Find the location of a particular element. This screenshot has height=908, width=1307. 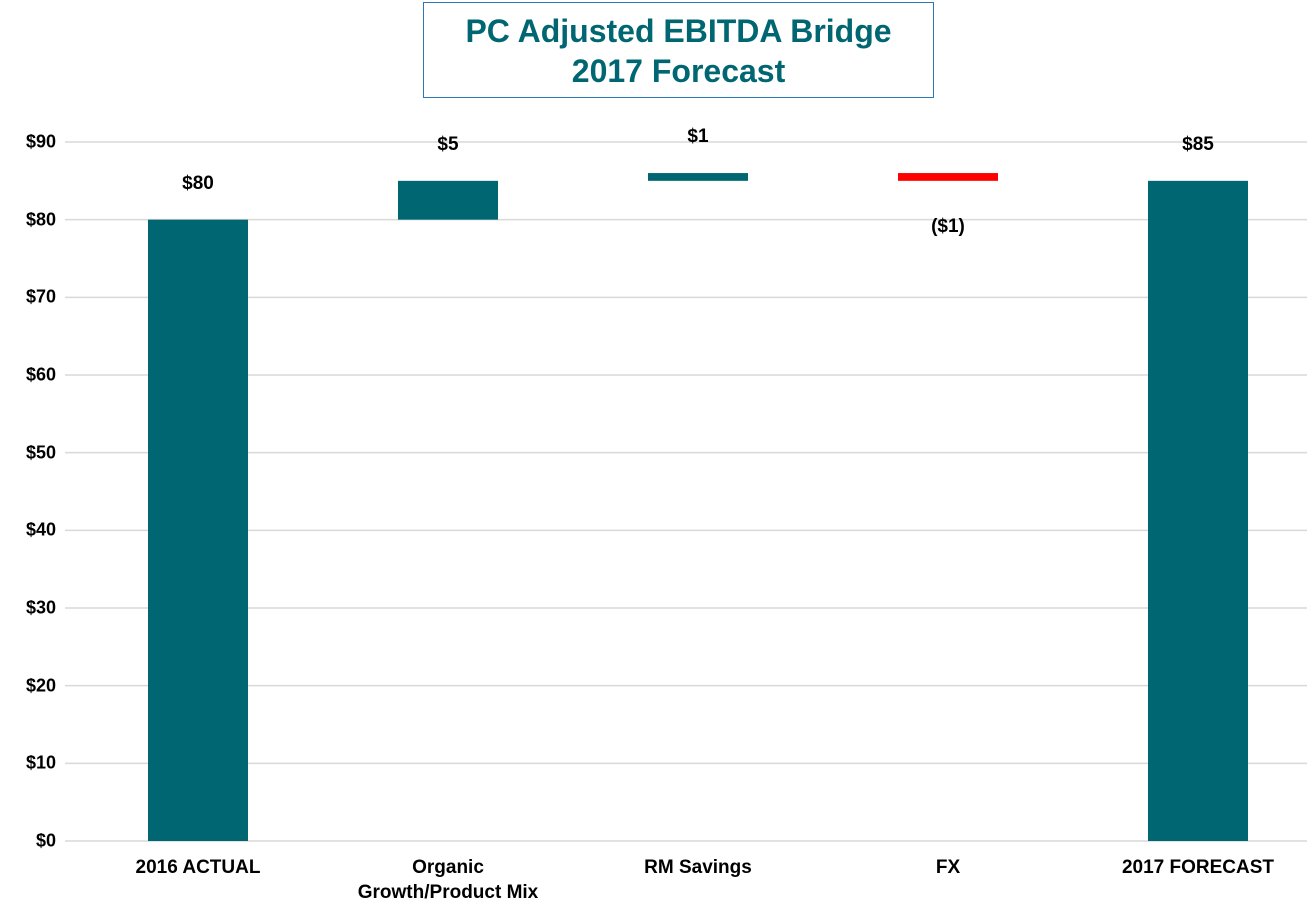

data-label: $5 is located at coordinates (448, 144).